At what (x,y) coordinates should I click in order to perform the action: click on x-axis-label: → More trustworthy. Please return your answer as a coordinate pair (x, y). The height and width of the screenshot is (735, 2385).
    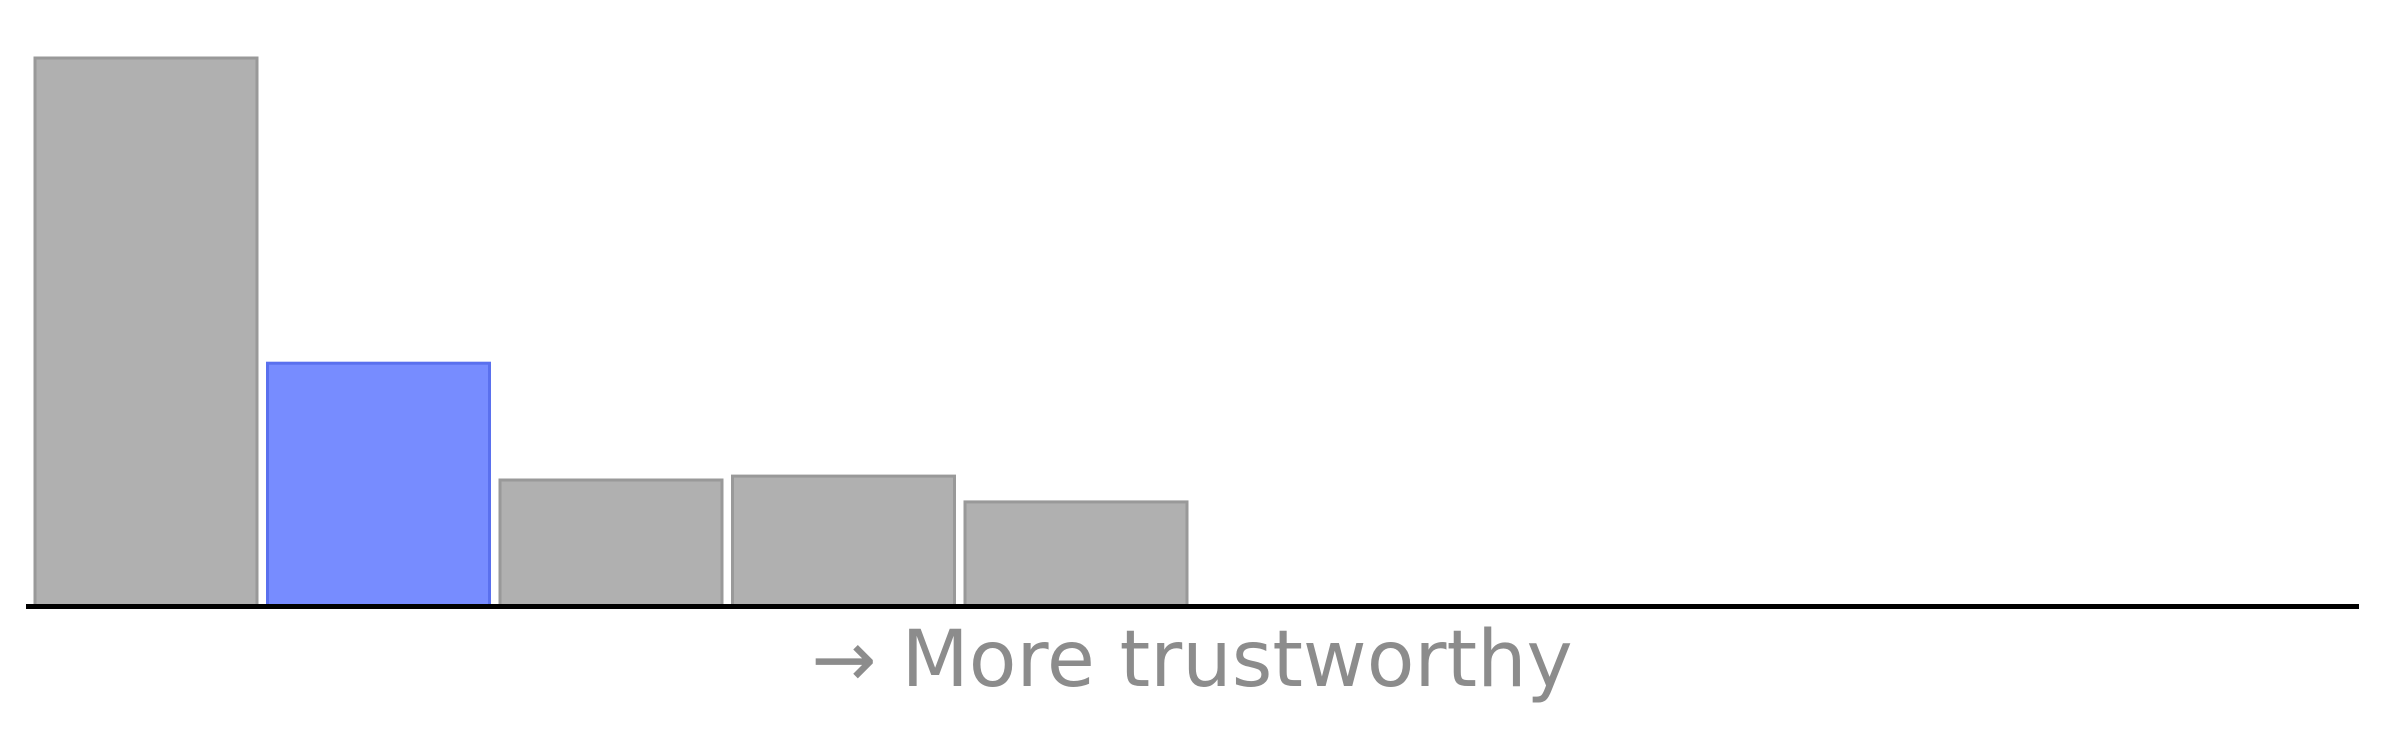
    Looking at the image, I should click on (1191, 660).